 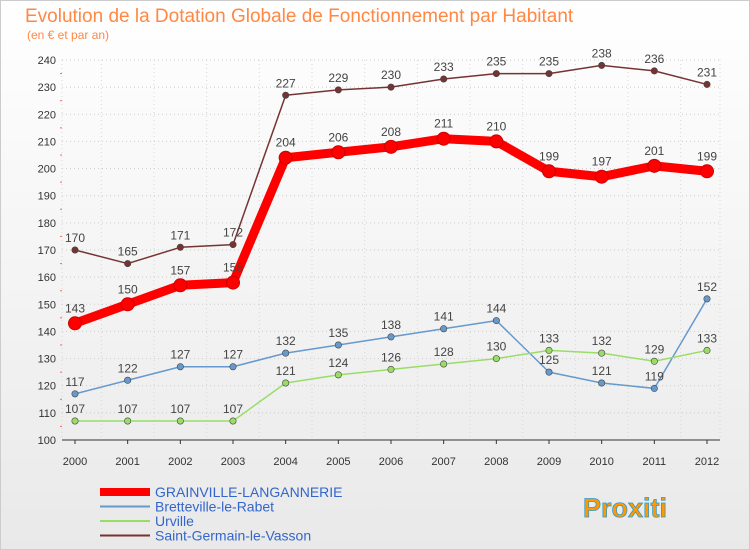 What do you see at coordinates (74, 382) in the screenshot?
I see `data-label: 117` at bounding box center [74, 382].